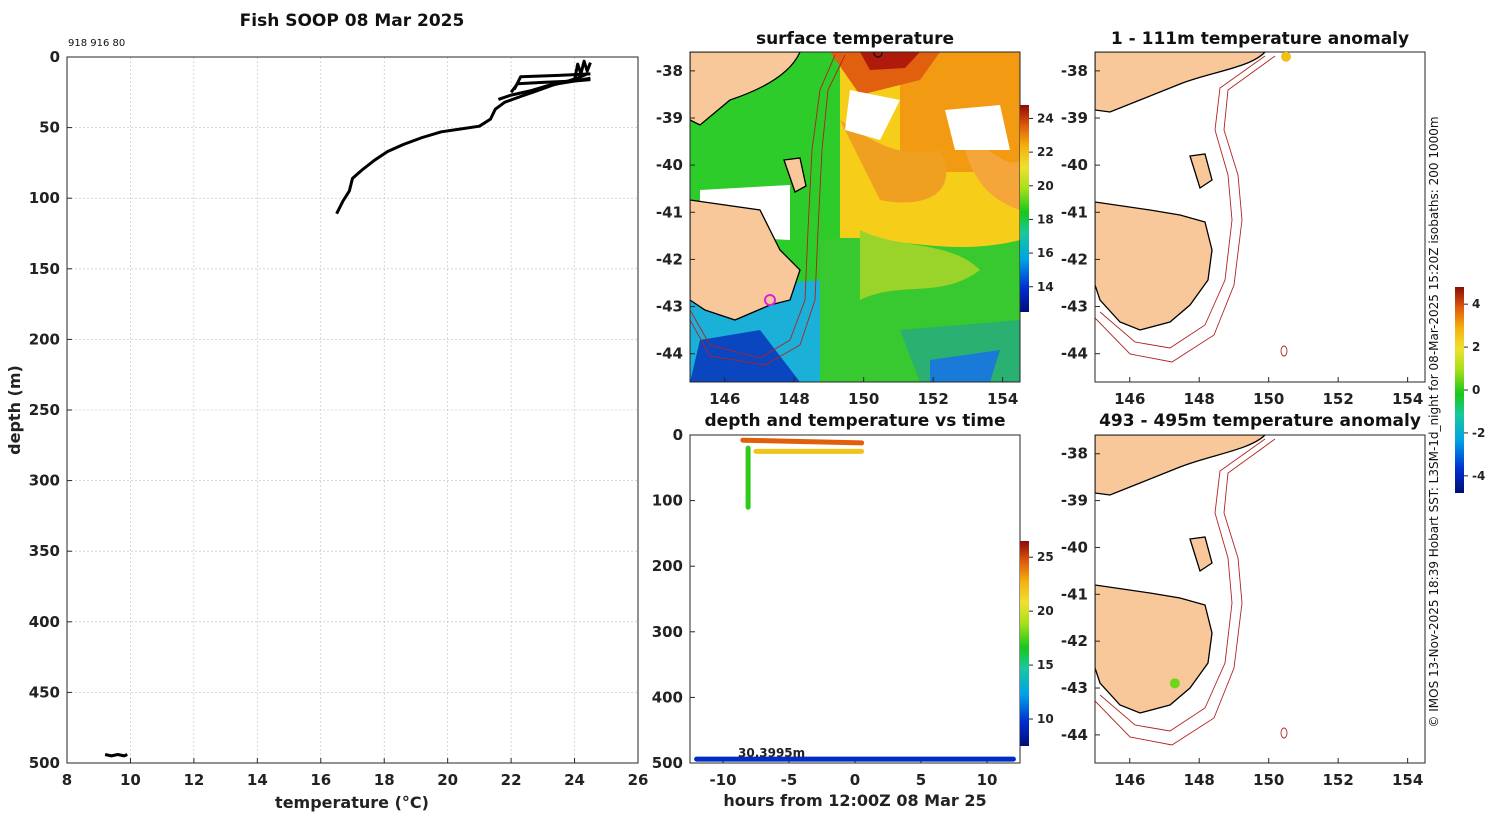 The height and width of the screenshot is (820, 1500). I want to click on sst-ytick-label: -43, so click(669, 307).